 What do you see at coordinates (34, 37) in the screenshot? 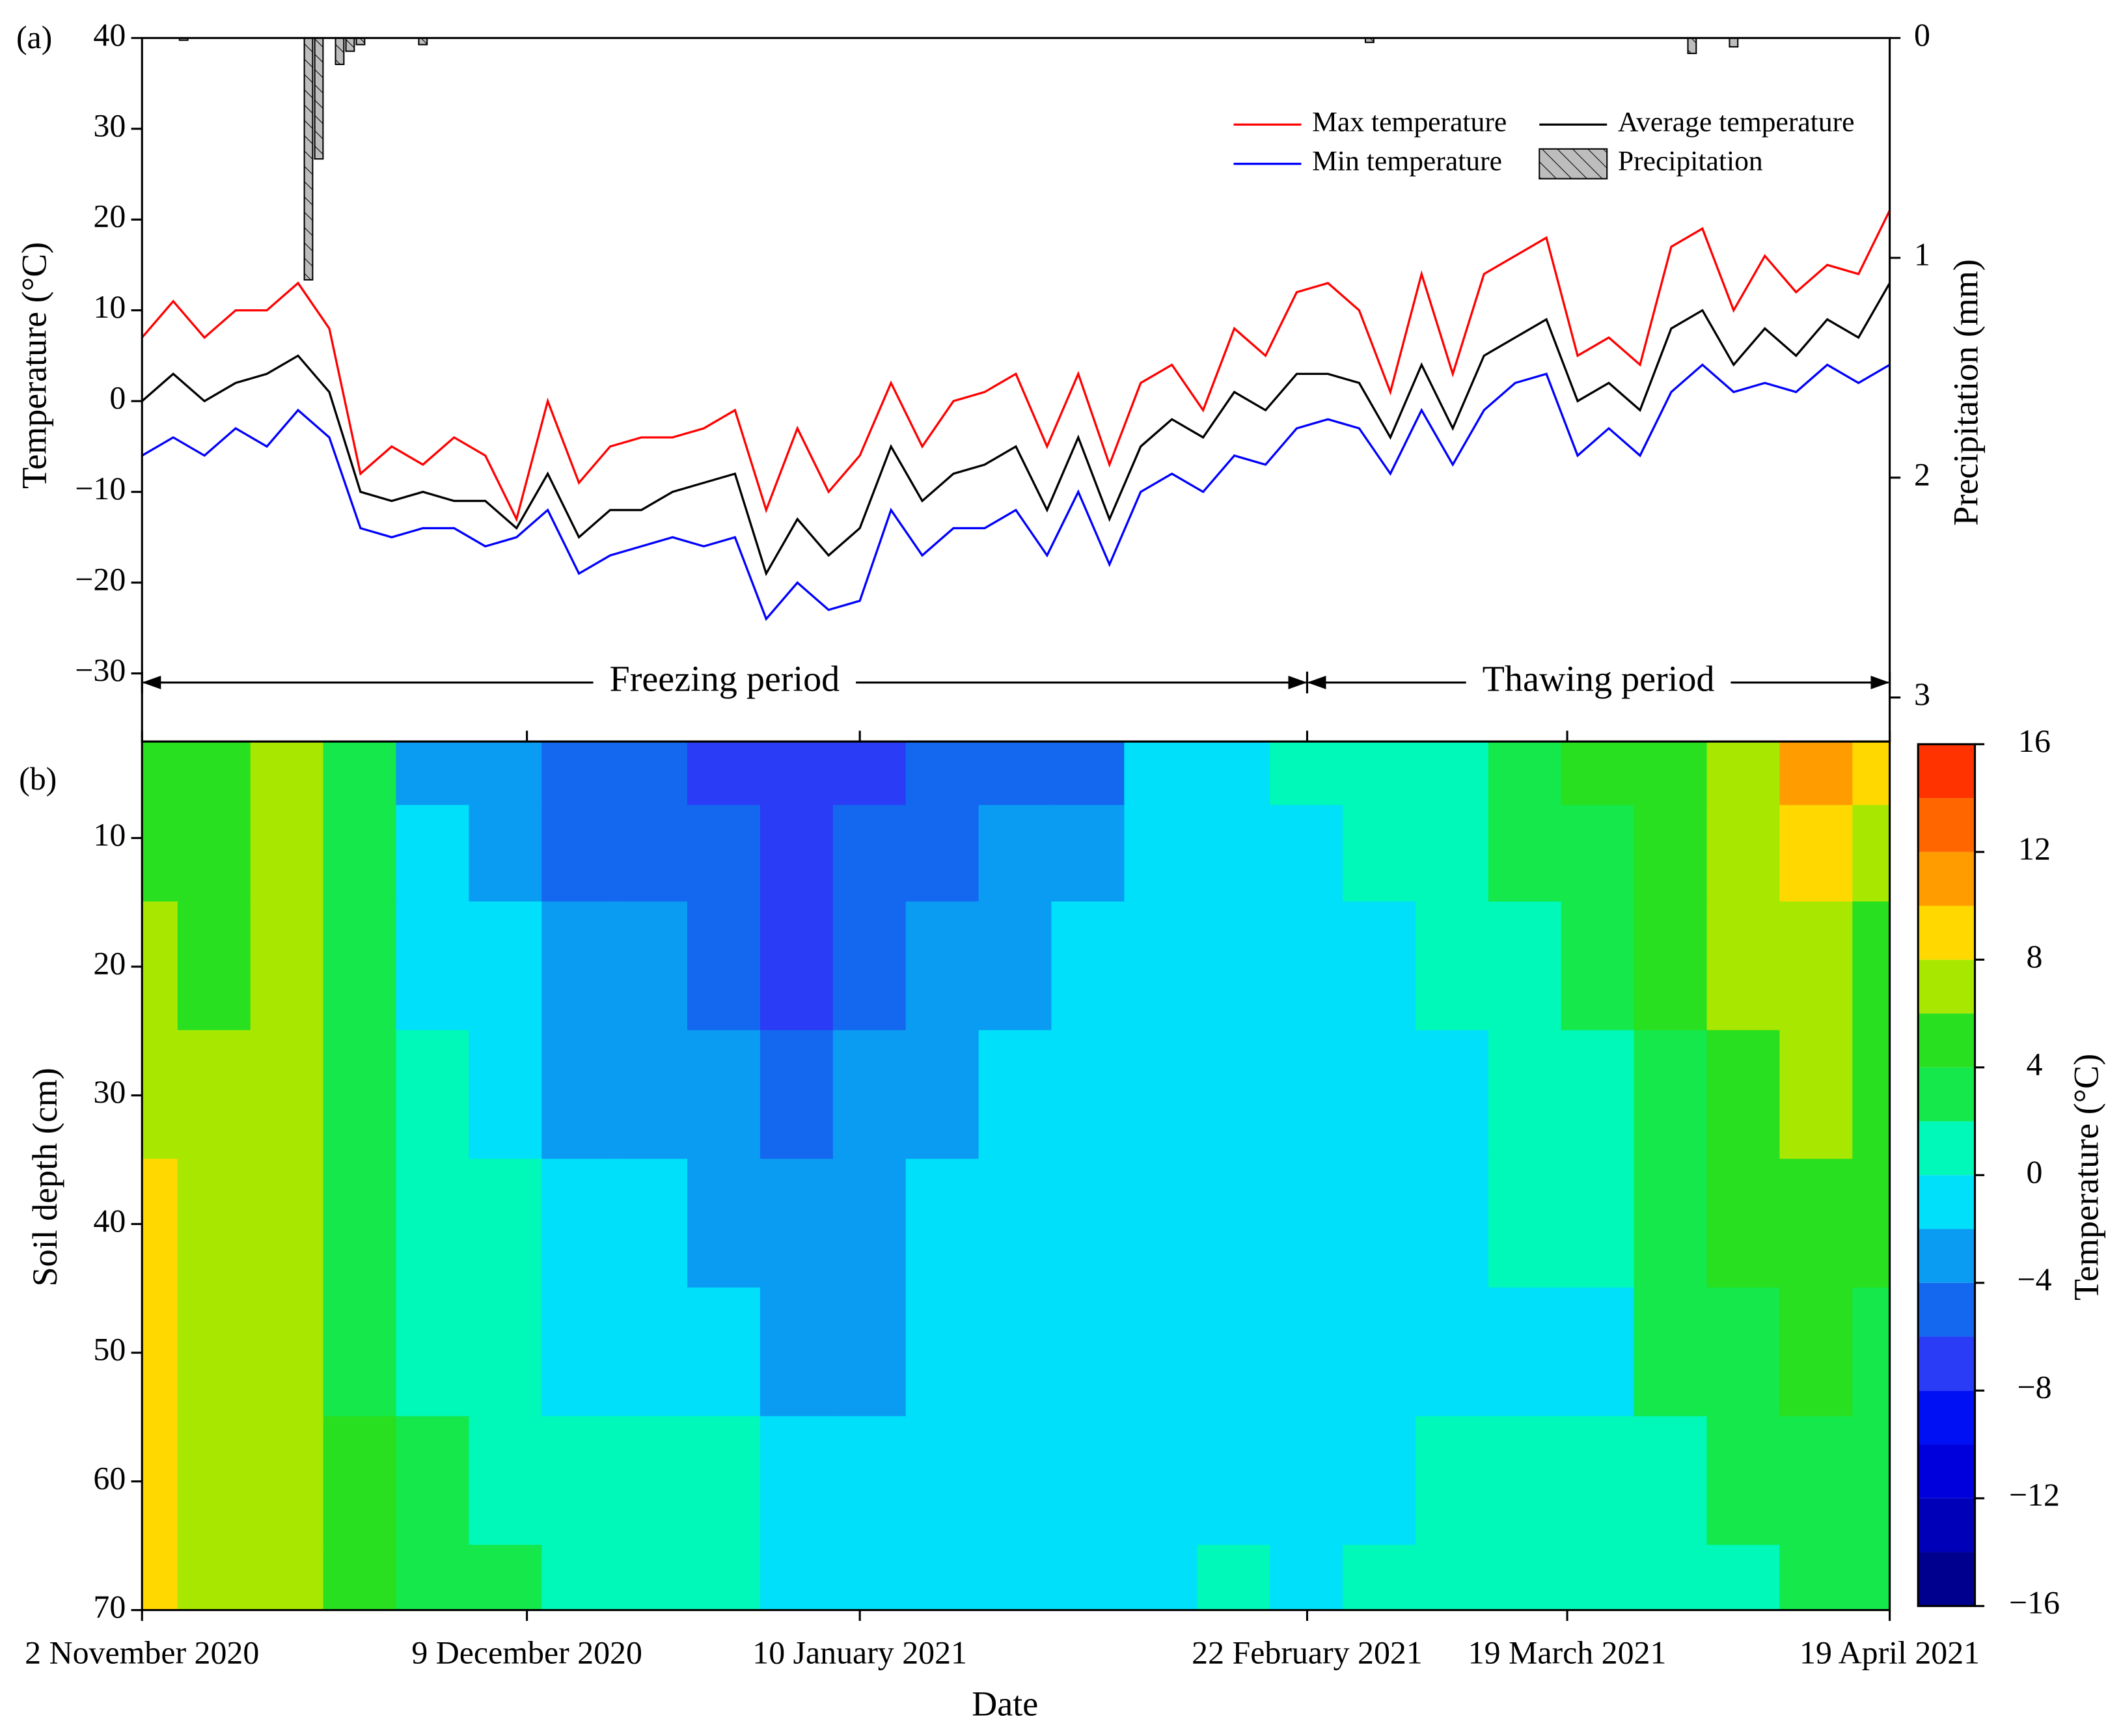
I see `panel-label: (a)` at bounding box center [34, 37].